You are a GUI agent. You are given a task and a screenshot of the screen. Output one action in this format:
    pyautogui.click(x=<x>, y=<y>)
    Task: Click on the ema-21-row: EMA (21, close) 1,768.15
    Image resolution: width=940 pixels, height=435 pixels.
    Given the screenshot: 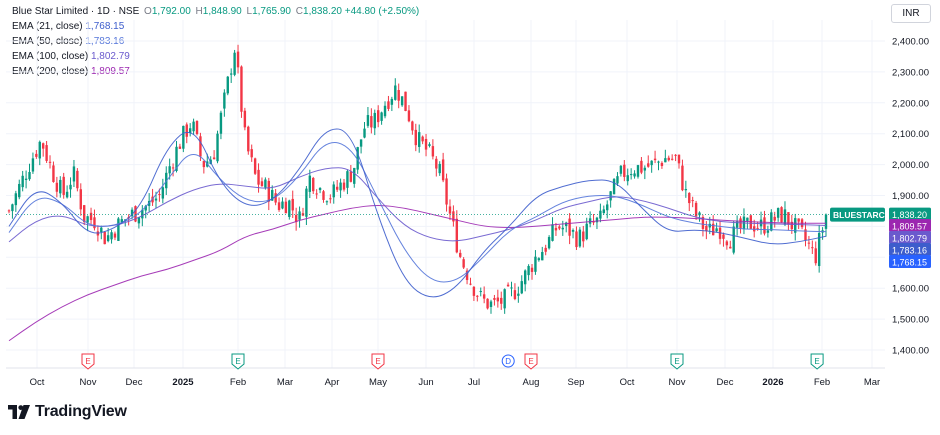 What is the action you would take?
    pyautogui.click(x=215, y=26)
    